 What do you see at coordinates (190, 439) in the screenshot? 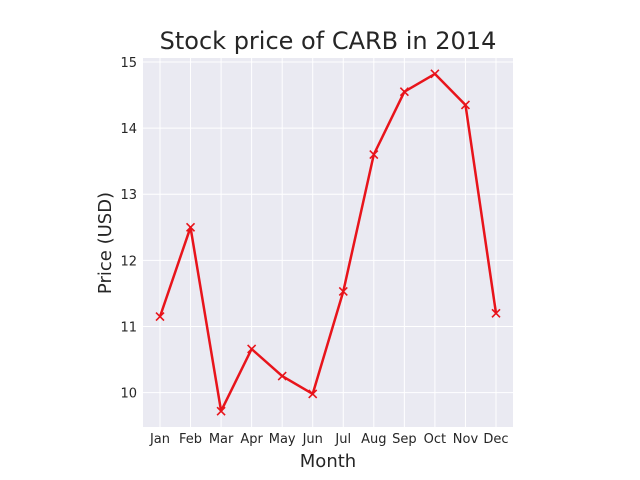
I see `x-tick-label: Feb` at bounding box center [190, 439].